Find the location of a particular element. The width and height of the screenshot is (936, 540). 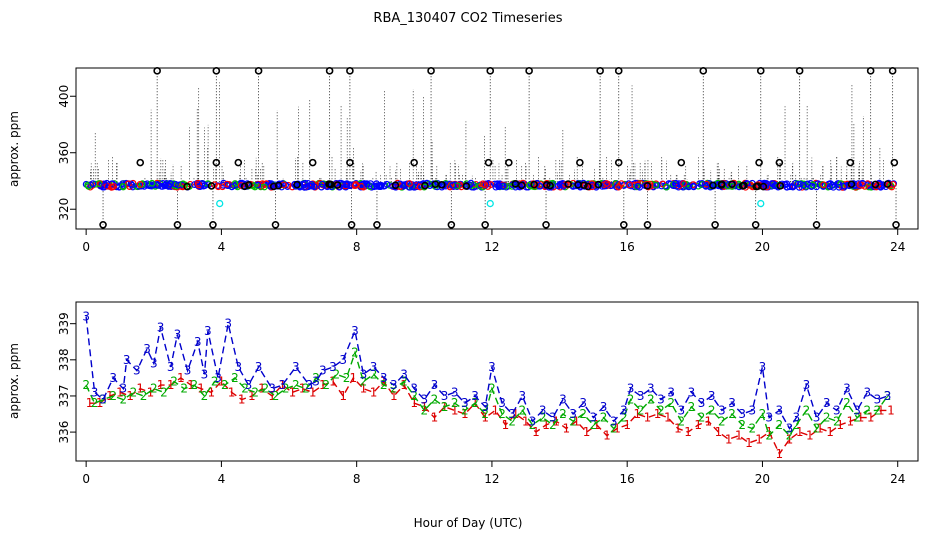

bottom-y-tick-label: 339 is located at coordinates (64, 323).